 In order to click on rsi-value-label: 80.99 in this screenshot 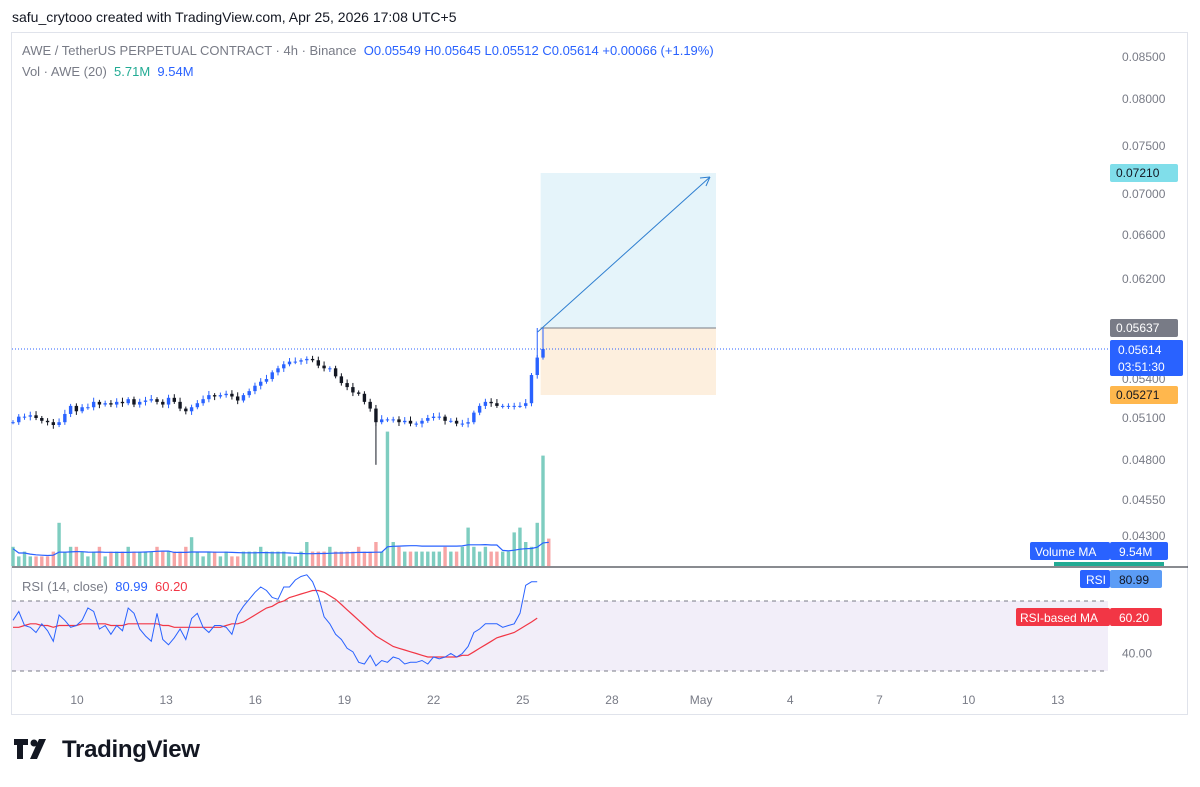, I will do `click(1134, 580)`.